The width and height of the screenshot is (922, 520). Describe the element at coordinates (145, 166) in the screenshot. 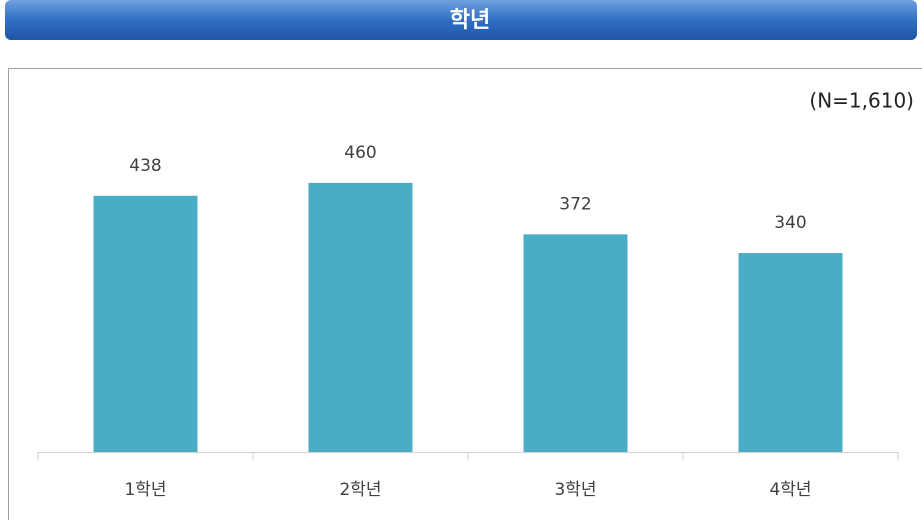

I see `data-label: 438` at that location.